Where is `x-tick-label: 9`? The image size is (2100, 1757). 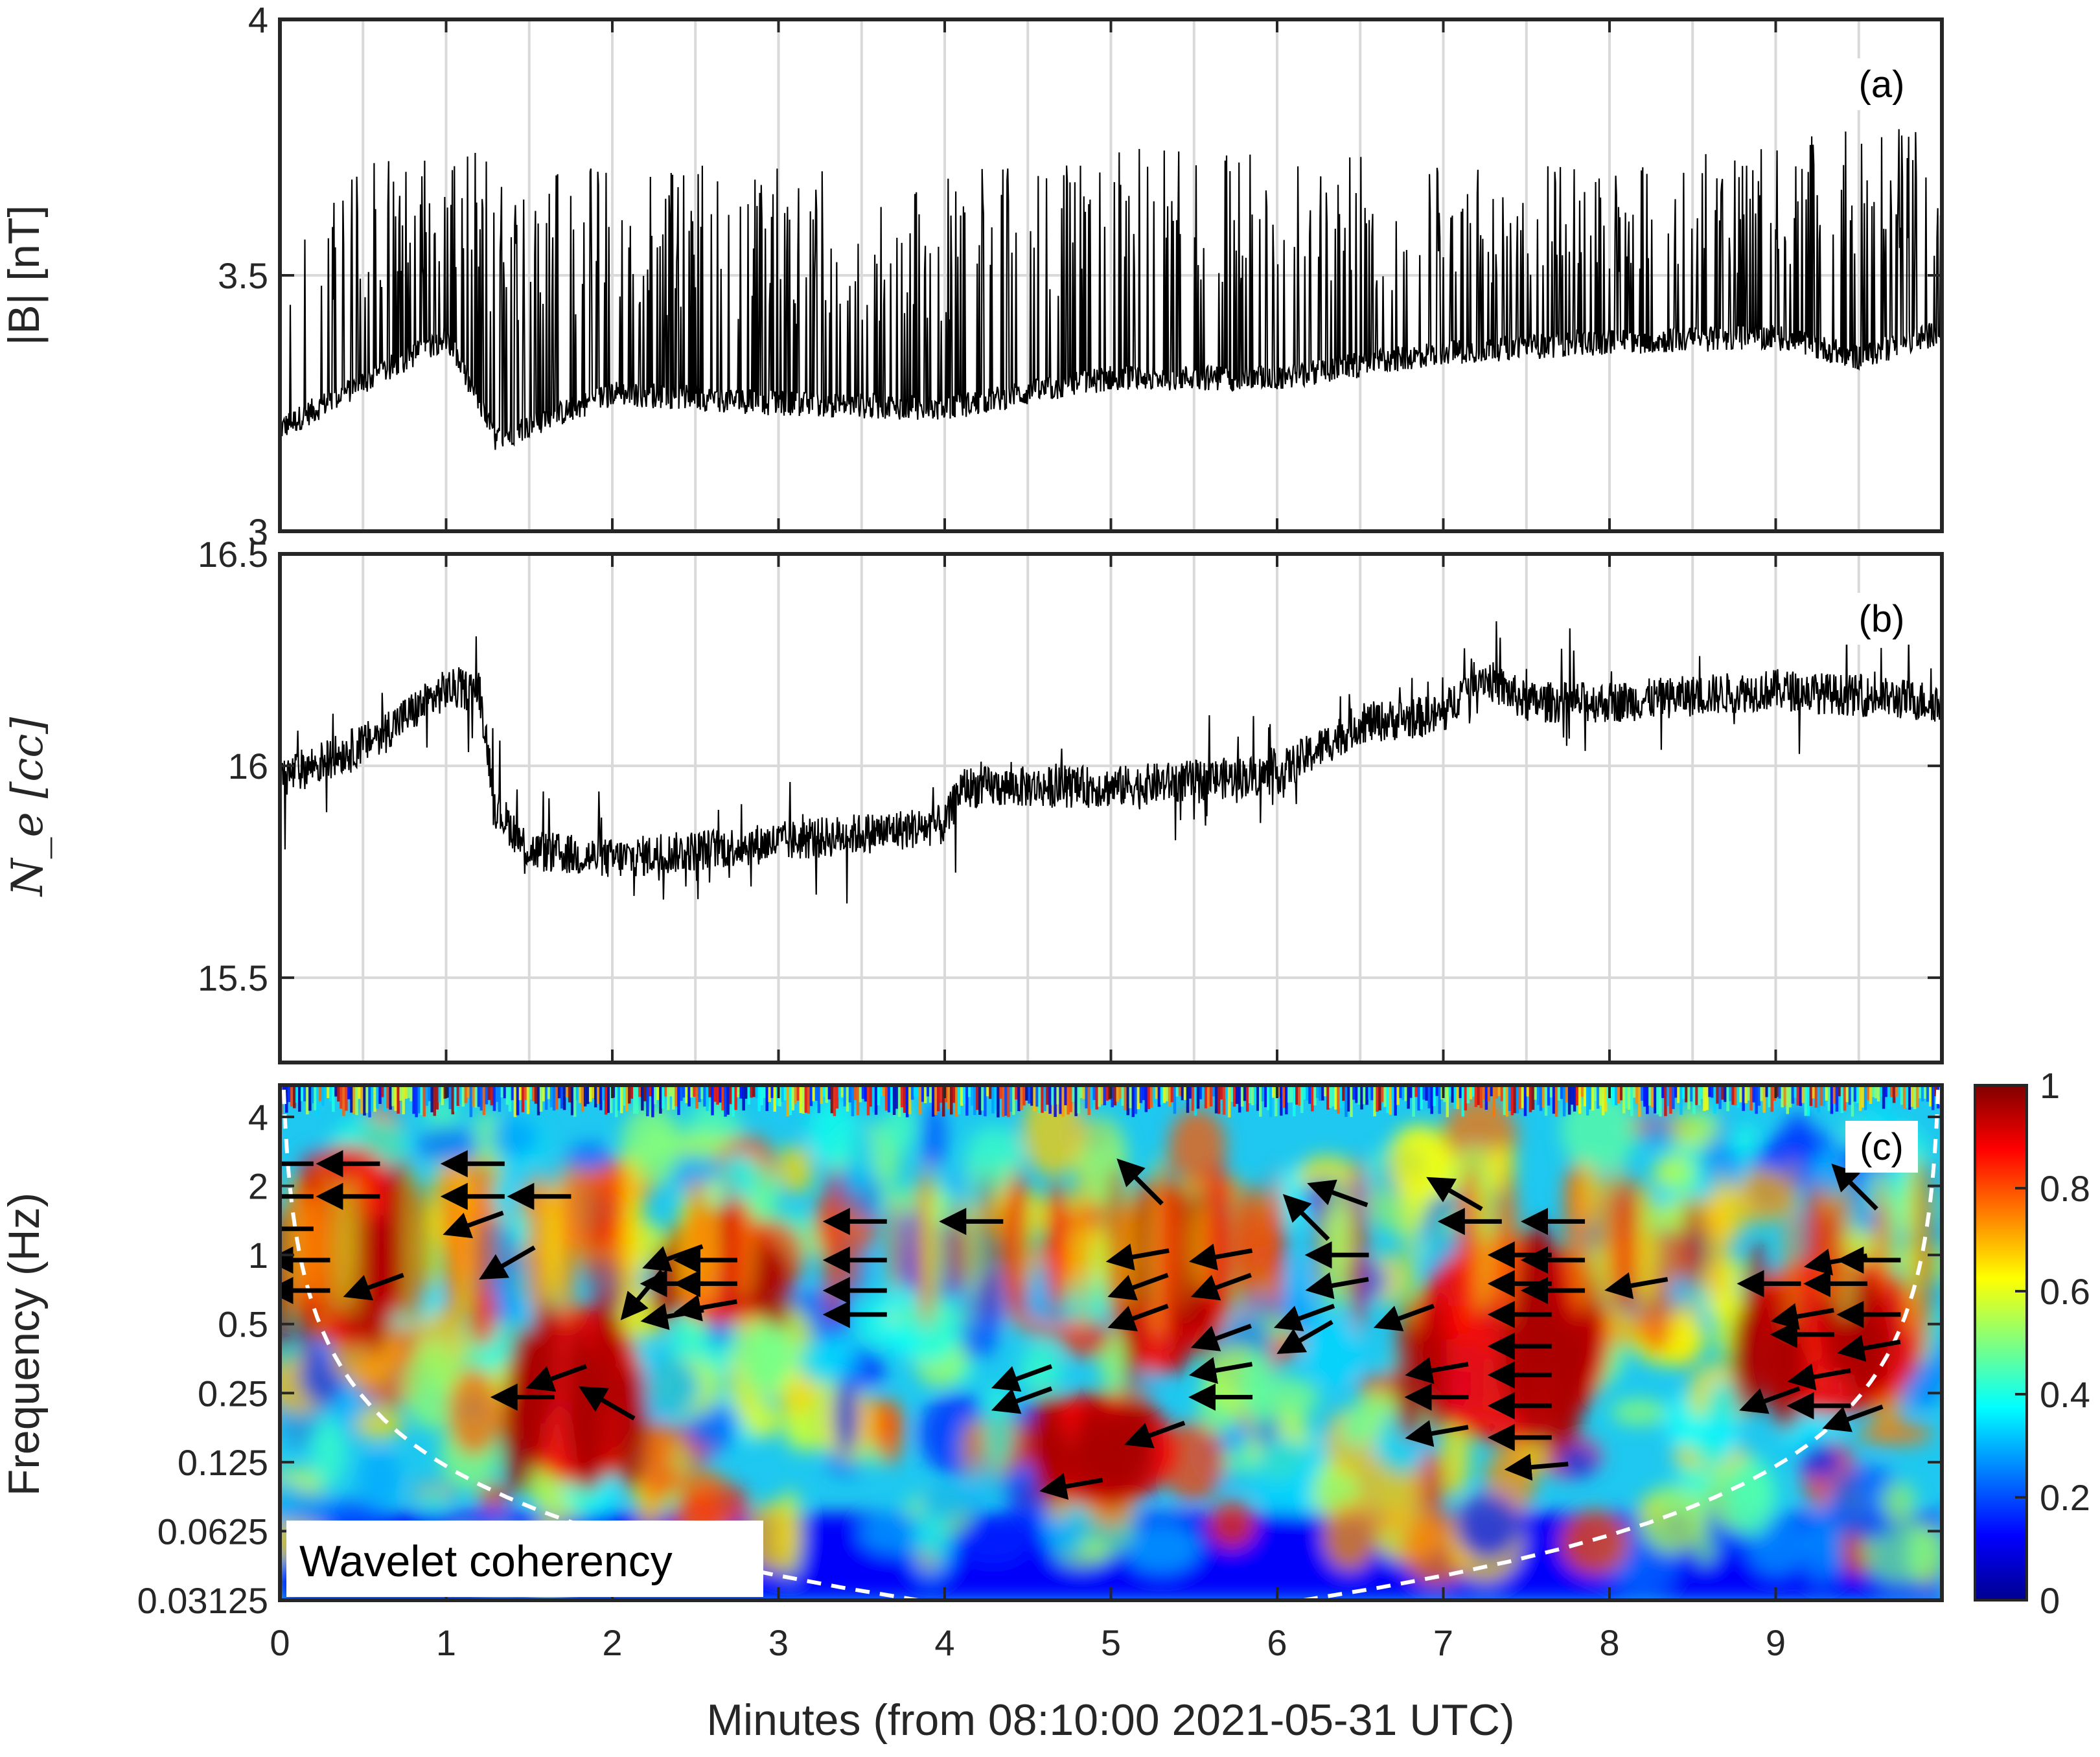 x-tick-label: 9 is located at coordinates (1776, 1642).